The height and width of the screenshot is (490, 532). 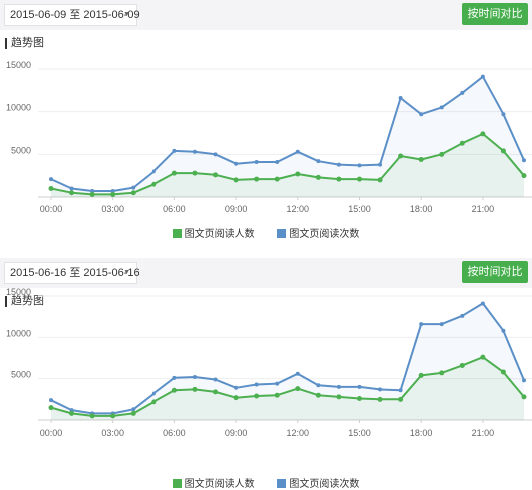 I want to click on series-line, so click(x=287, y=386).